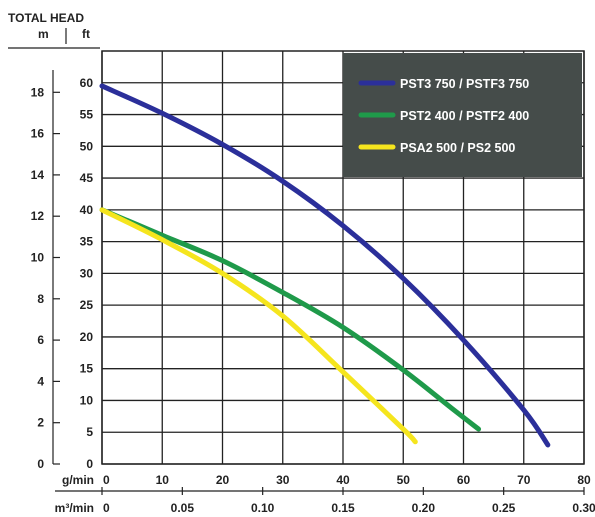  What do you see at coordinates (40, 381) in the screenshot?
I see `m-axis-tick-label: 4` at bounding box center [40, 381].